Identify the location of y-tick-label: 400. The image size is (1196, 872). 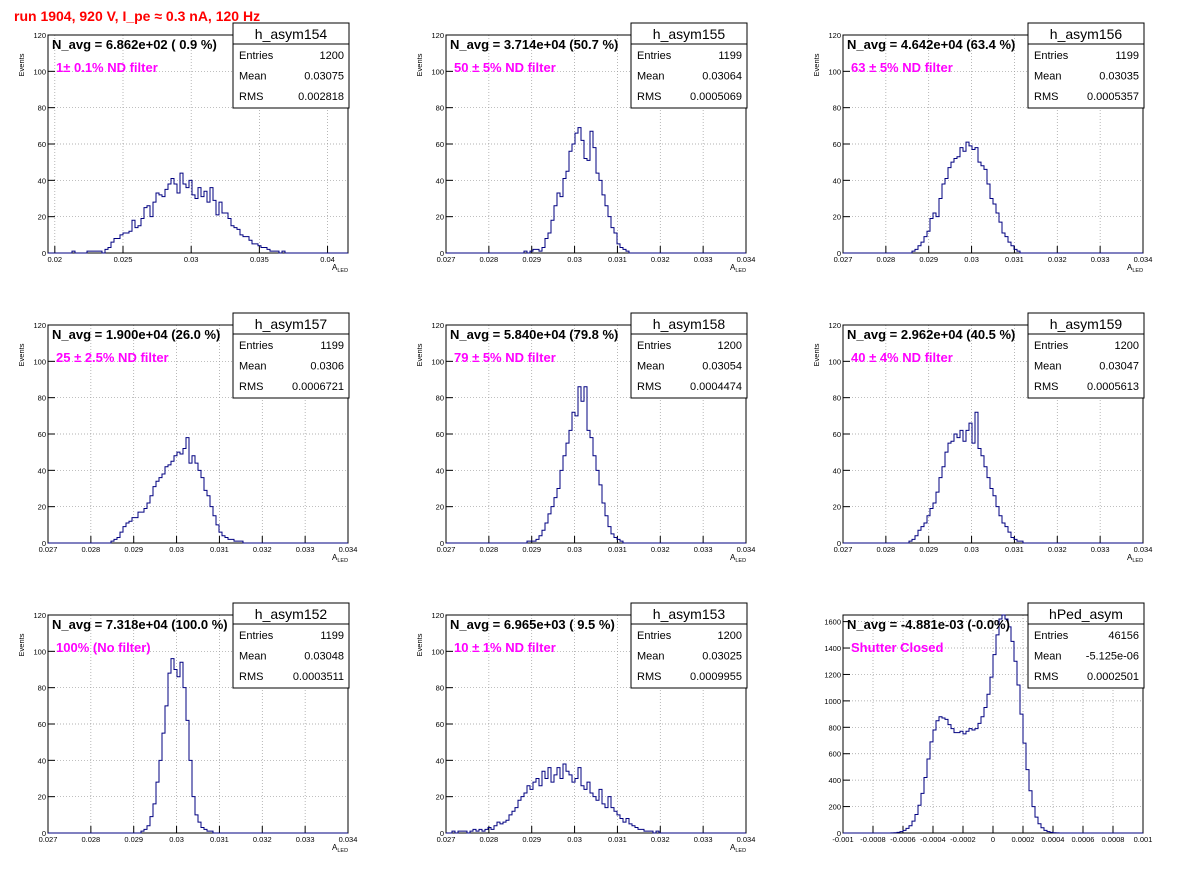
(834, 780).